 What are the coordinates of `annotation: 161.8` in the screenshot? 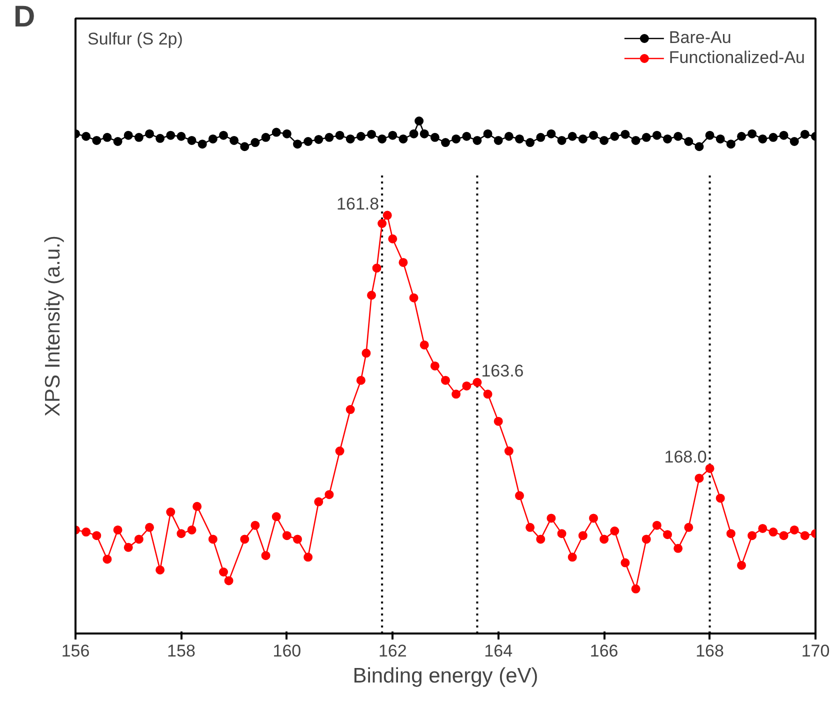 It's located at (358, 204).